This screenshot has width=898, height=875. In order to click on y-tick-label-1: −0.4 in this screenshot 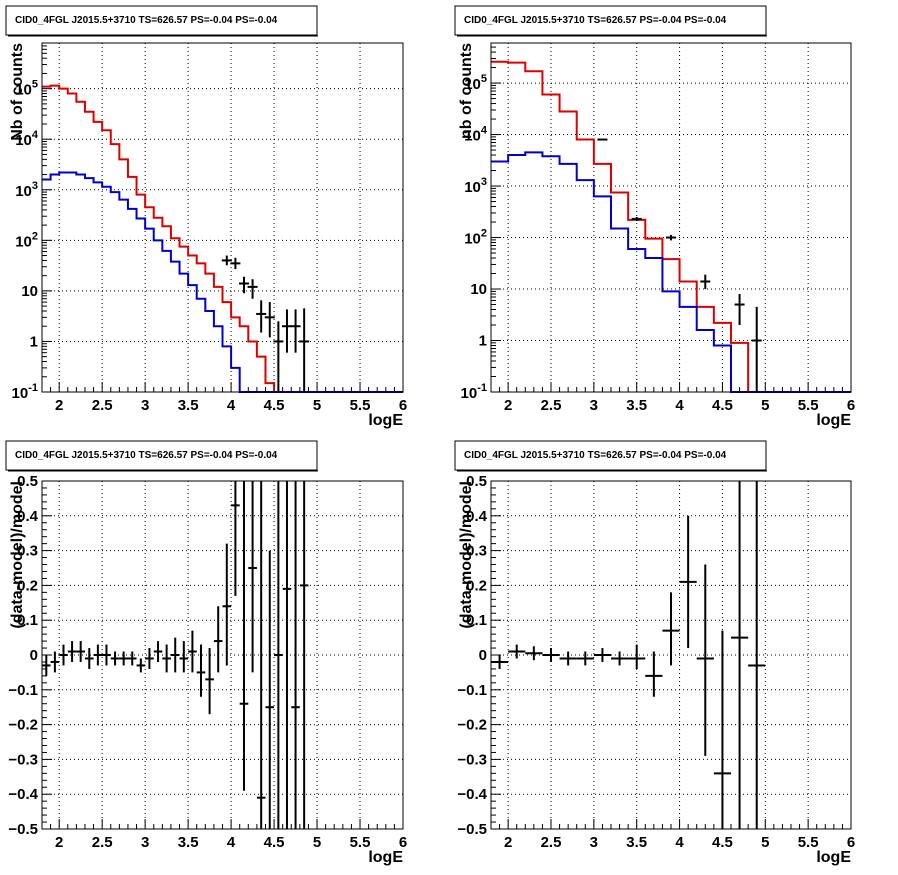, I will do `click(472, 794)`.